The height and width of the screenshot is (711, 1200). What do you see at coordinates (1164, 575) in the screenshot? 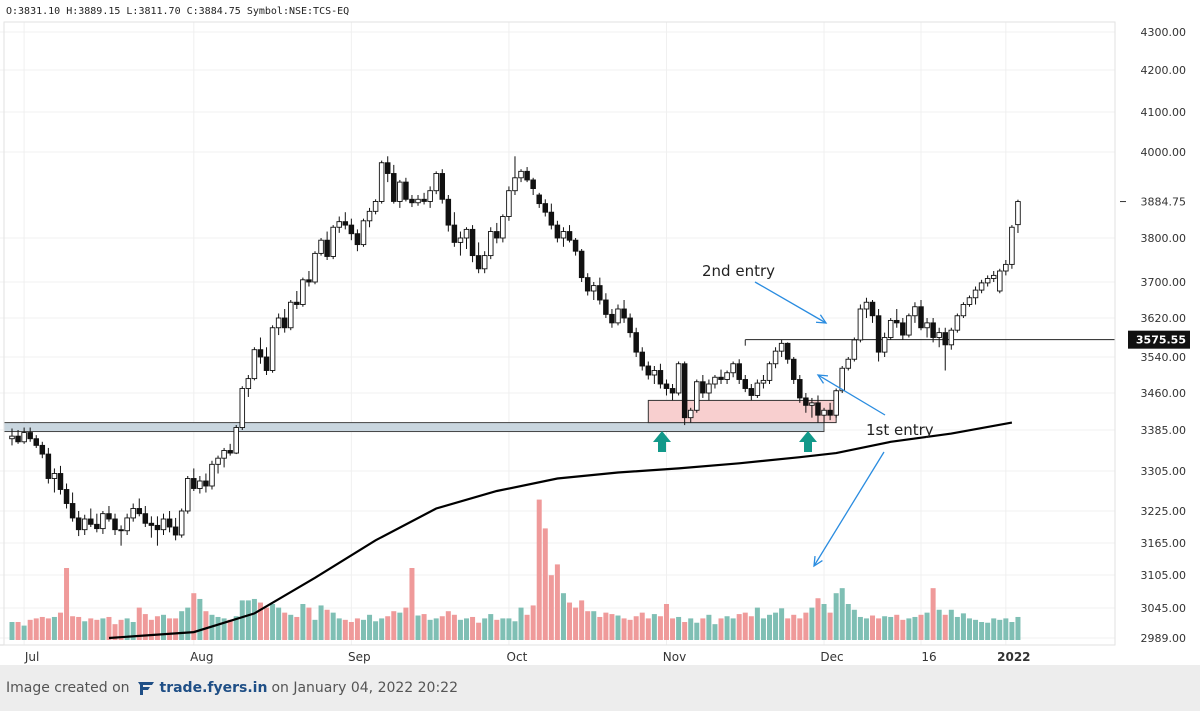
I see `price-tick-label: 3105.00` at bounding box center [1164, 575].